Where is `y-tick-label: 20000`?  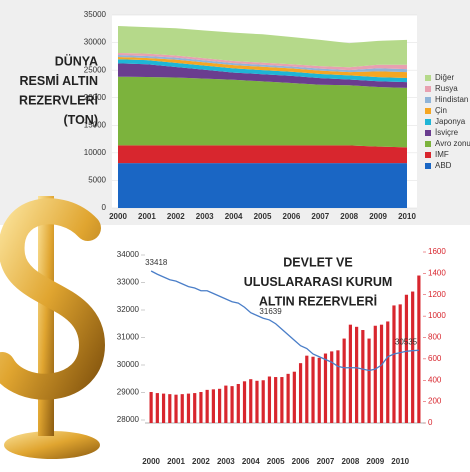 y-tick-label: 20000 is located at coordinates (95, 97).